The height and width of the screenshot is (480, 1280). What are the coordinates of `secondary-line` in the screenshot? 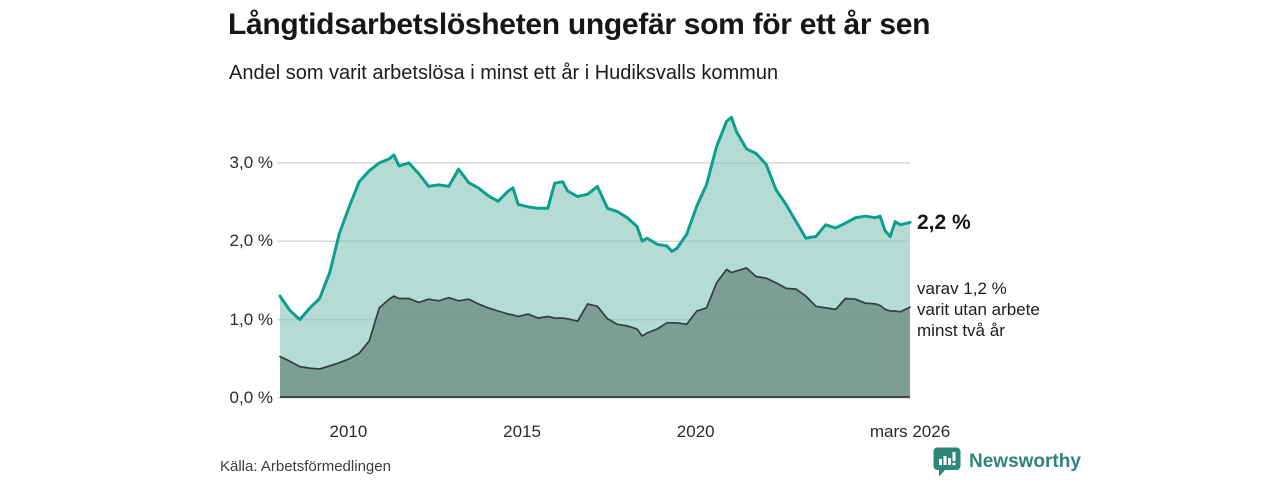 It's located at (595, 318).